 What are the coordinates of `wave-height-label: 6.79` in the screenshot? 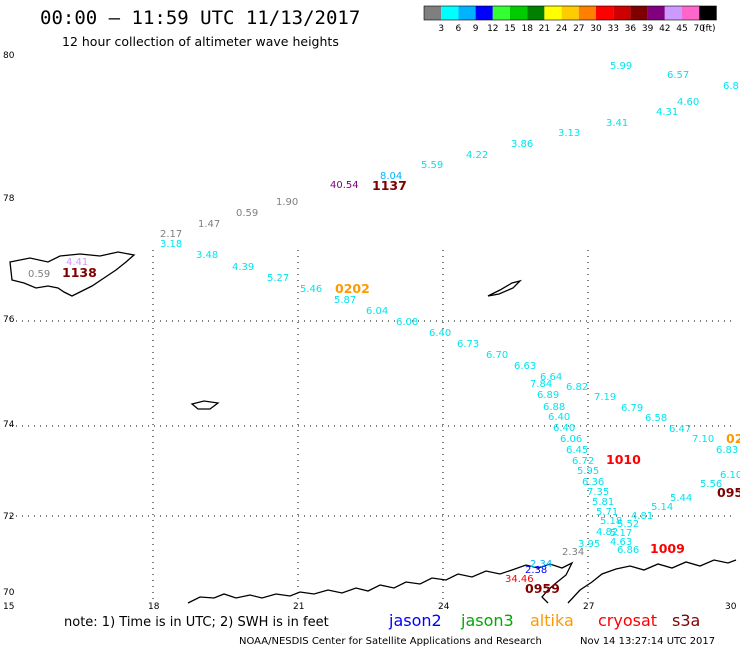 It's located at (632, 408).